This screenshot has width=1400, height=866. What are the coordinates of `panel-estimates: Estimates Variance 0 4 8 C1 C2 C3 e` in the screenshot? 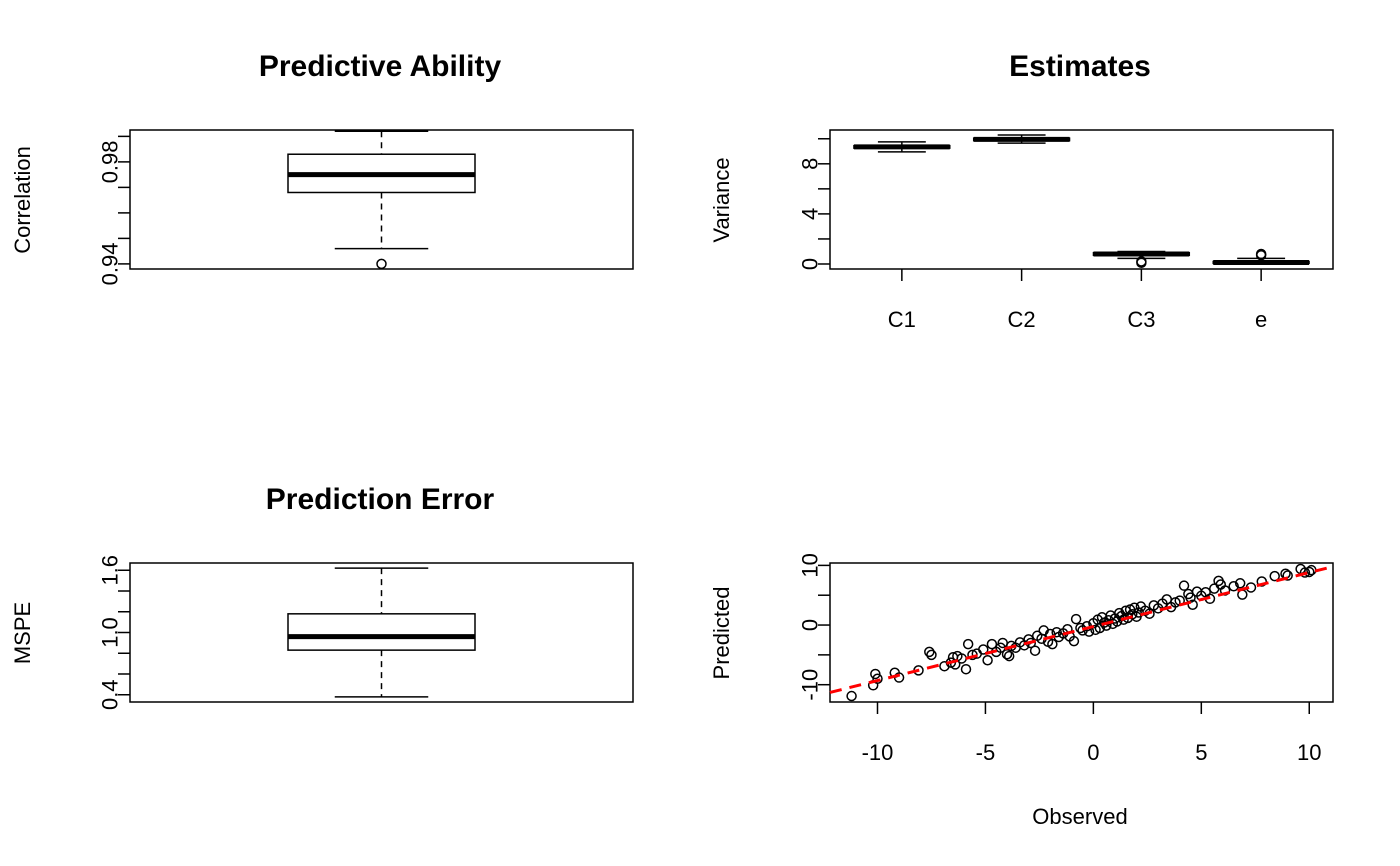 It's located at (1021, 191).